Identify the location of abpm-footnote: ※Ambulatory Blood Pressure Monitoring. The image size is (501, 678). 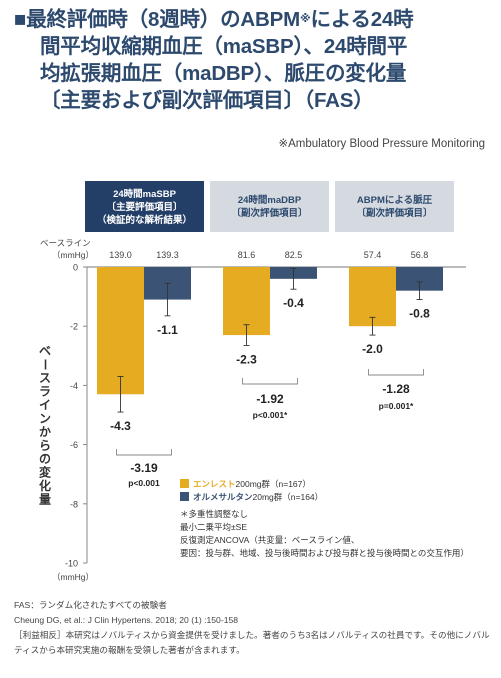
(381, 144).